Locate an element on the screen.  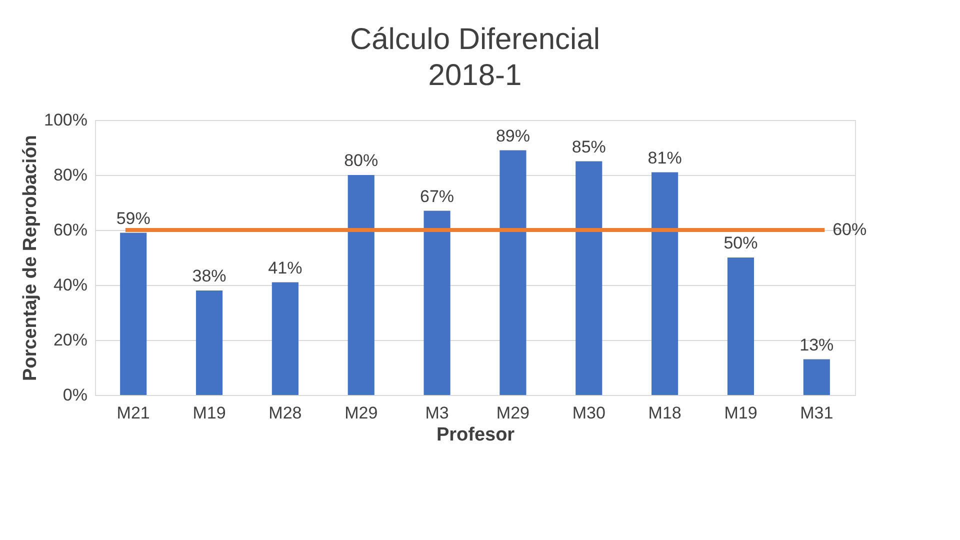
x-axis-title: Profesor is located at coordinates (476, 435).